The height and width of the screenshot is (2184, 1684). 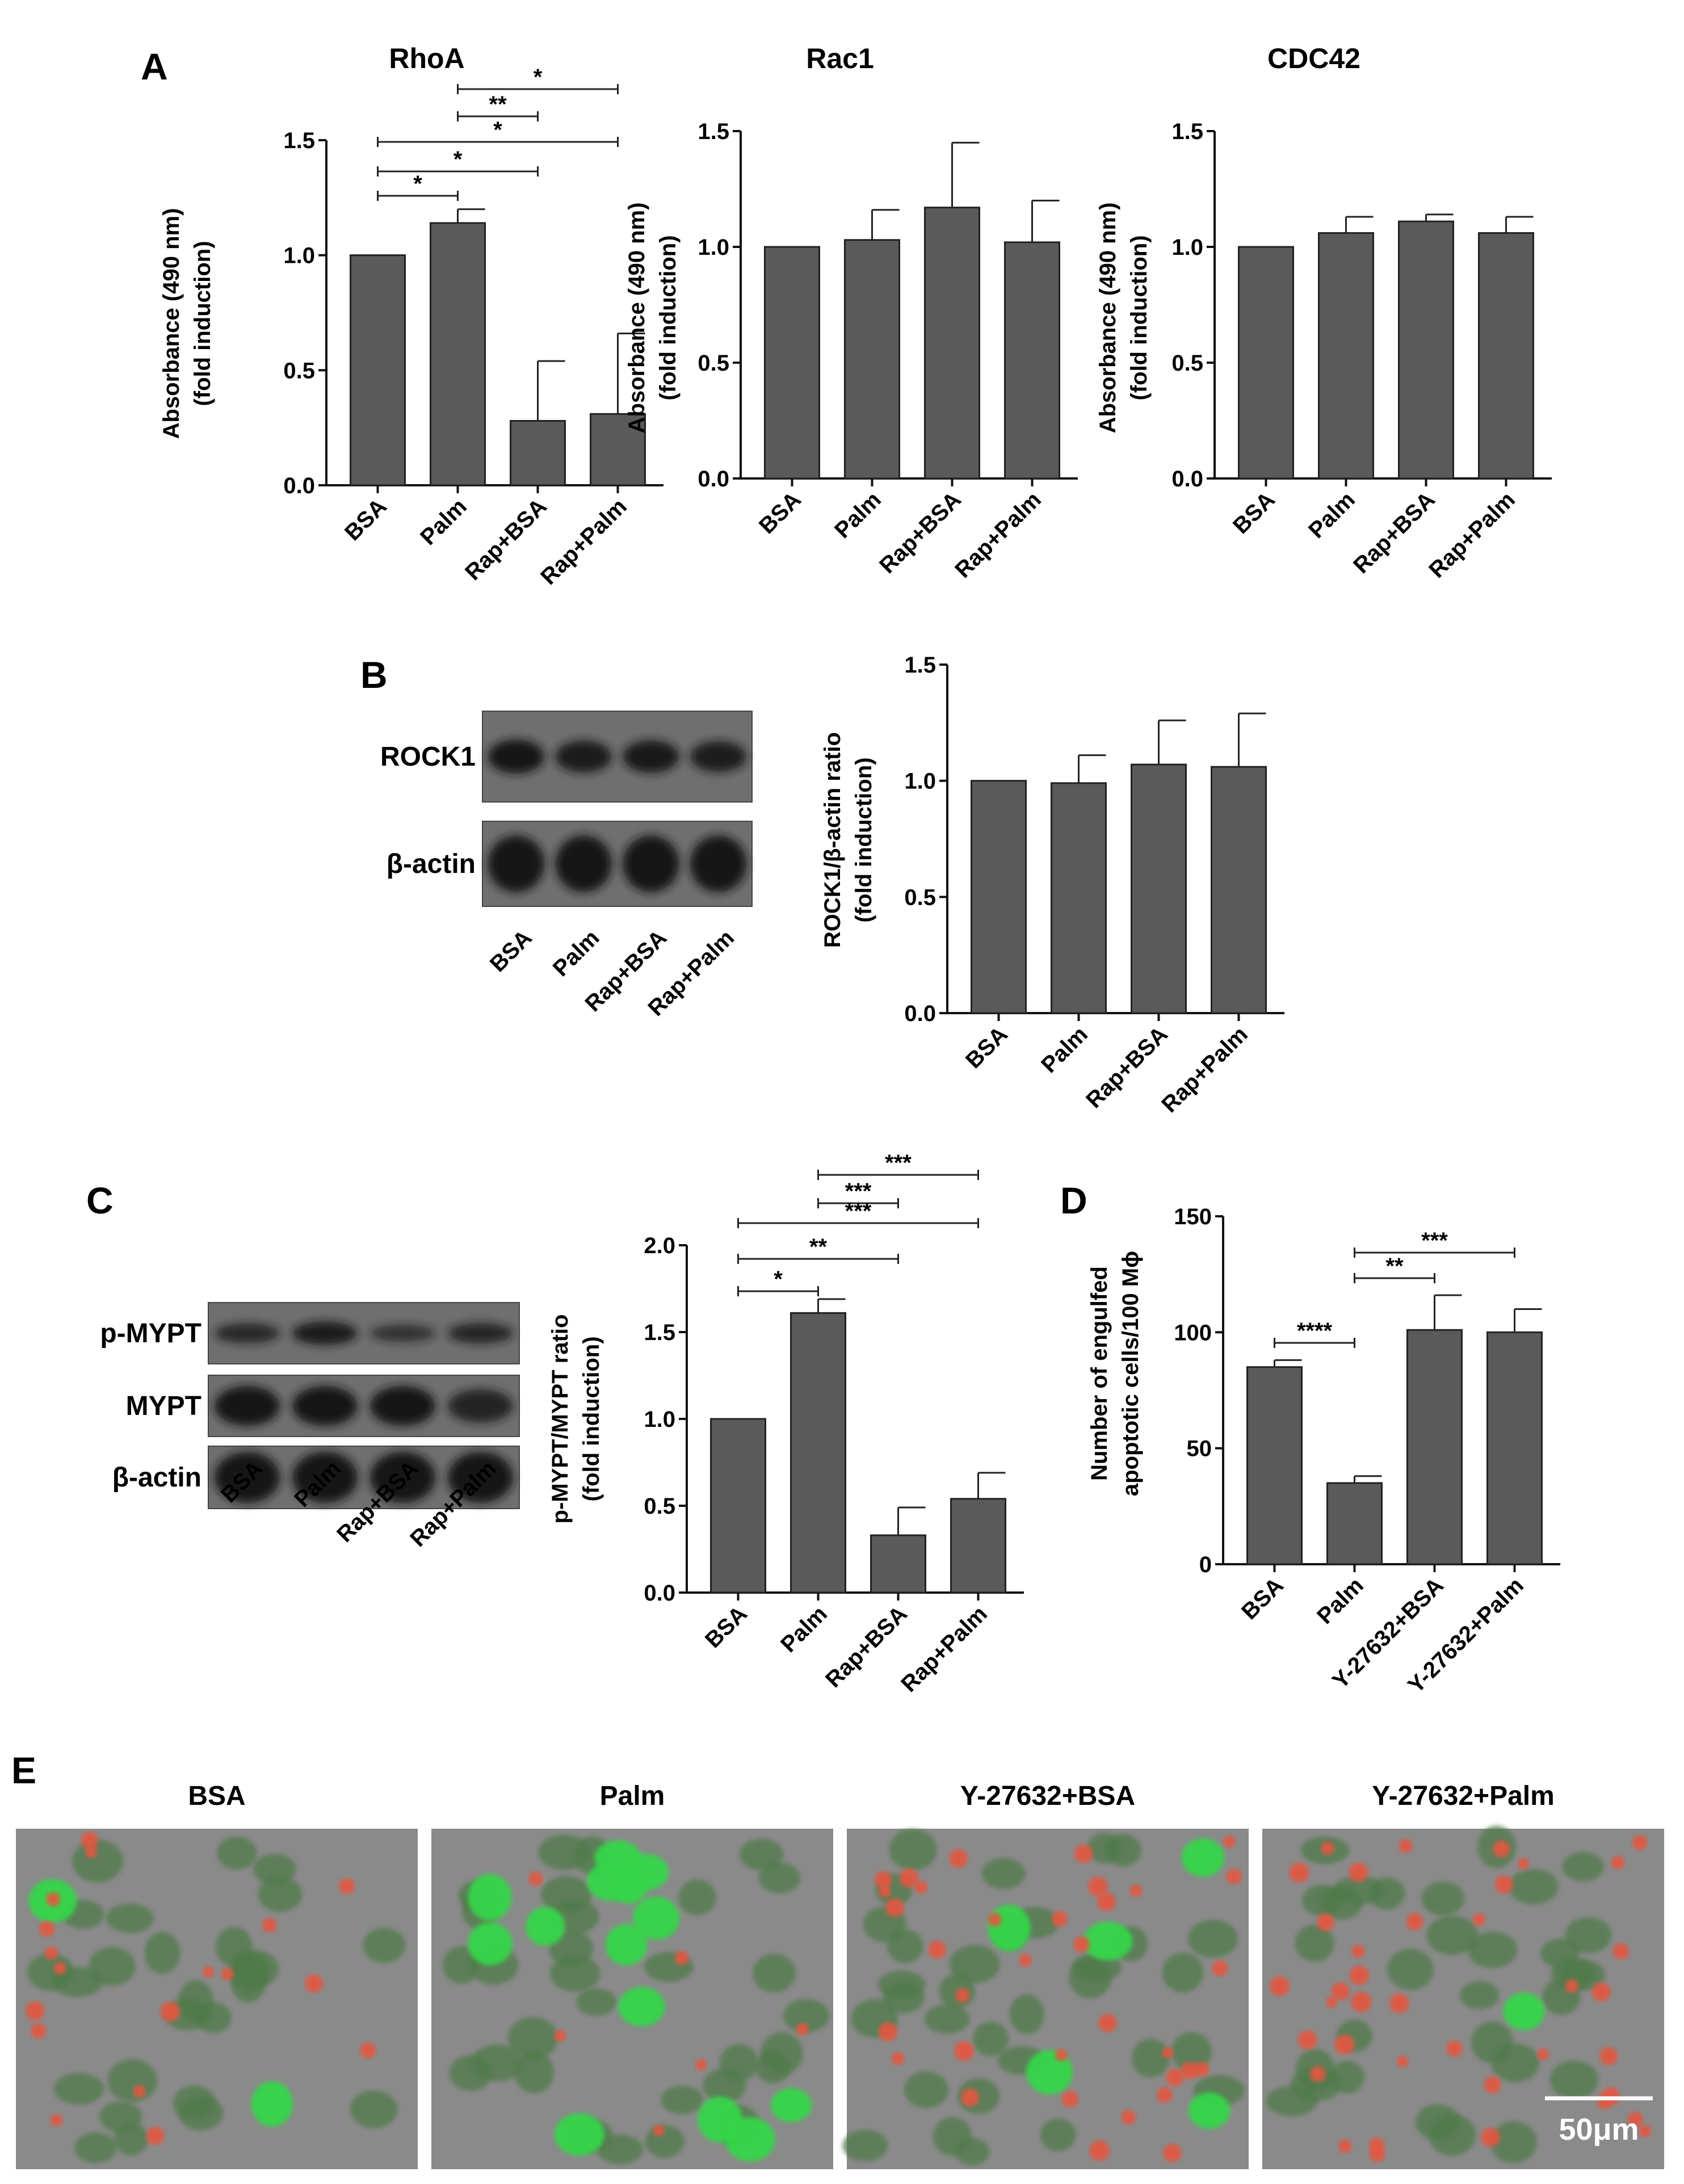 What do you see at coordinates (418, 183) in the screenshot?
I see `significance-label: *` at bounding box center [418, 183].